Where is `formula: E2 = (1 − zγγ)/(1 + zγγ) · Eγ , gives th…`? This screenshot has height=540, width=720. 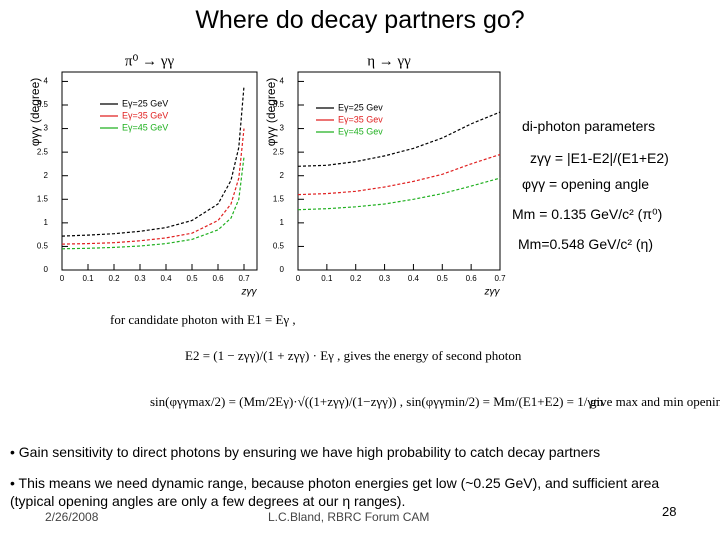 formula: E2 = (1 − zγγ)/(1 + zγγ) · Eγ , gives th… is located at coordinates (353, 355).